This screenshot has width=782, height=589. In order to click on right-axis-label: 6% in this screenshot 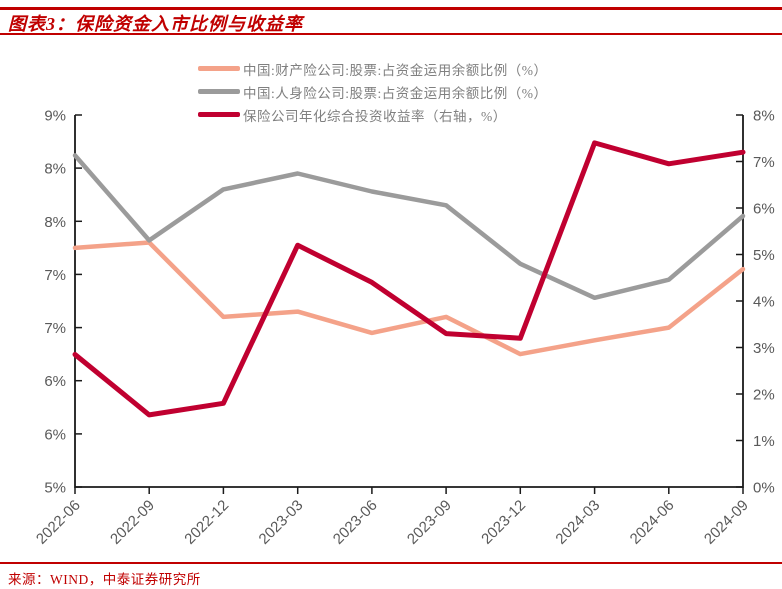, I will do `click(764, 209)`.